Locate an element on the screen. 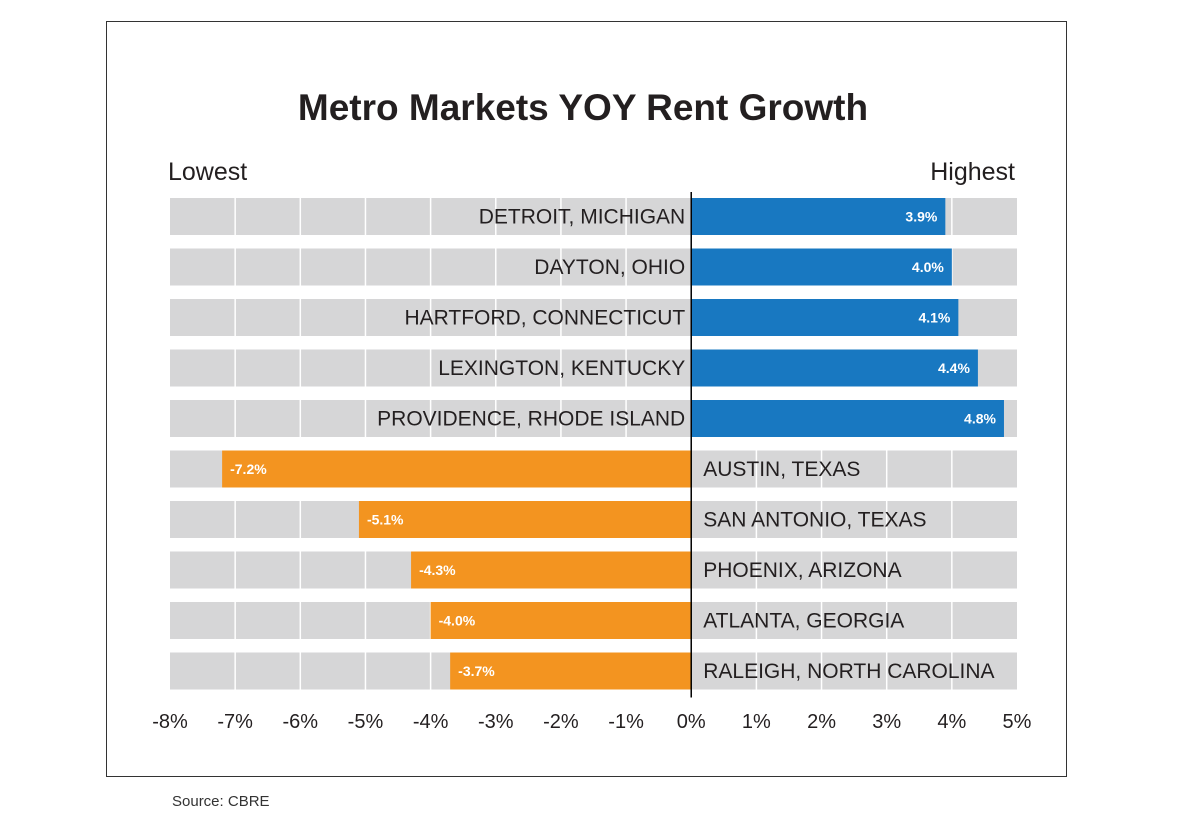  x-tick-label: 1% is located at coordinates (756, 722).